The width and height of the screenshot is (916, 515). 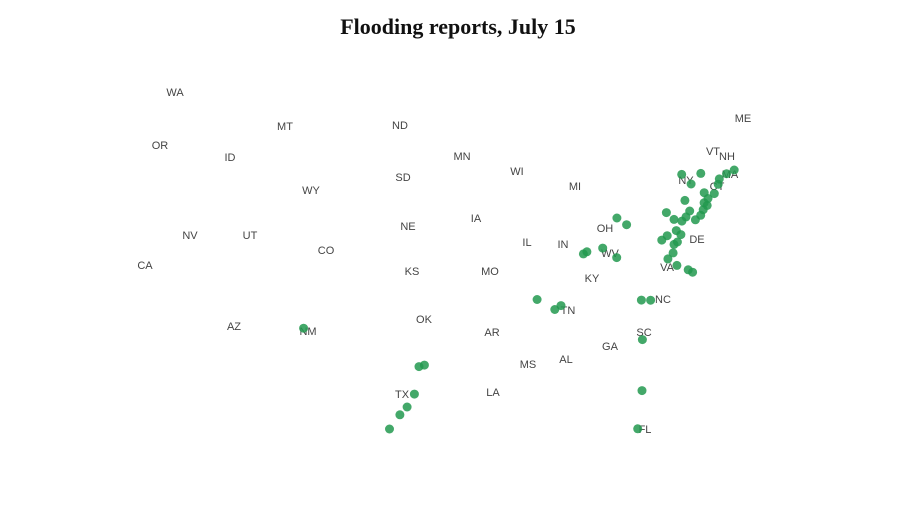 I want to click on state-label: WY, so click(x=311, y=191).